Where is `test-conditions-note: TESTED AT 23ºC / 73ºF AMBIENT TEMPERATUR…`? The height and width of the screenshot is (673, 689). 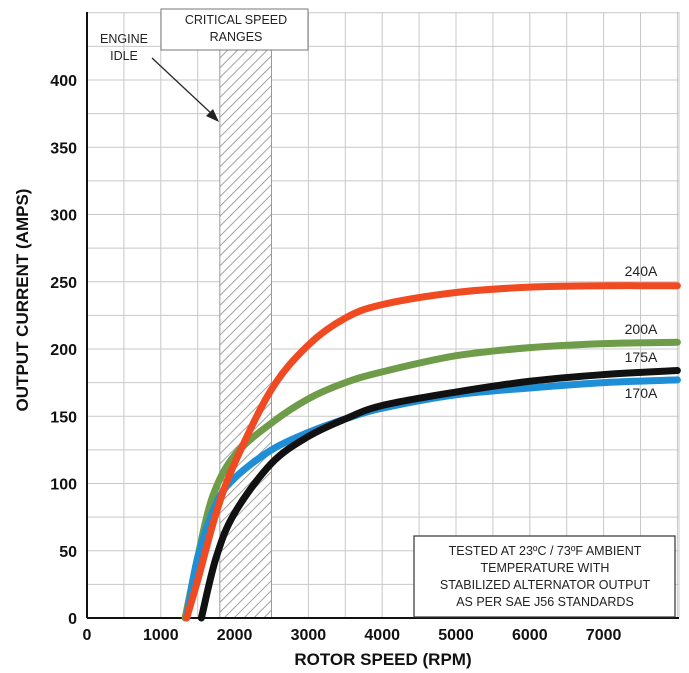 test-conditions-note: TESTED AT 23ºC / 73ºF AMBIENT TEMPERATUR… is located at coordinates (544, 576).